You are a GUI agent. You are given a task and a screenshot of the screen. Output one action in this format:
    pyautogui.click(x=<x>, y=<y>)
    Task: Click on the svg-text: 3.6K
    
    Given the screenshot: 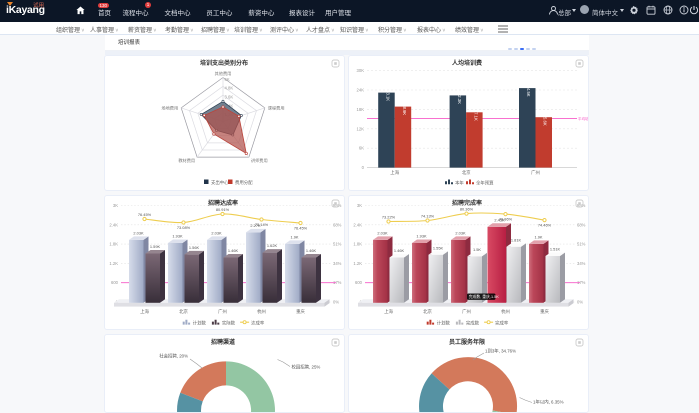 What is the action you would take?
    pyautogui.click(x=229, y=96)
    